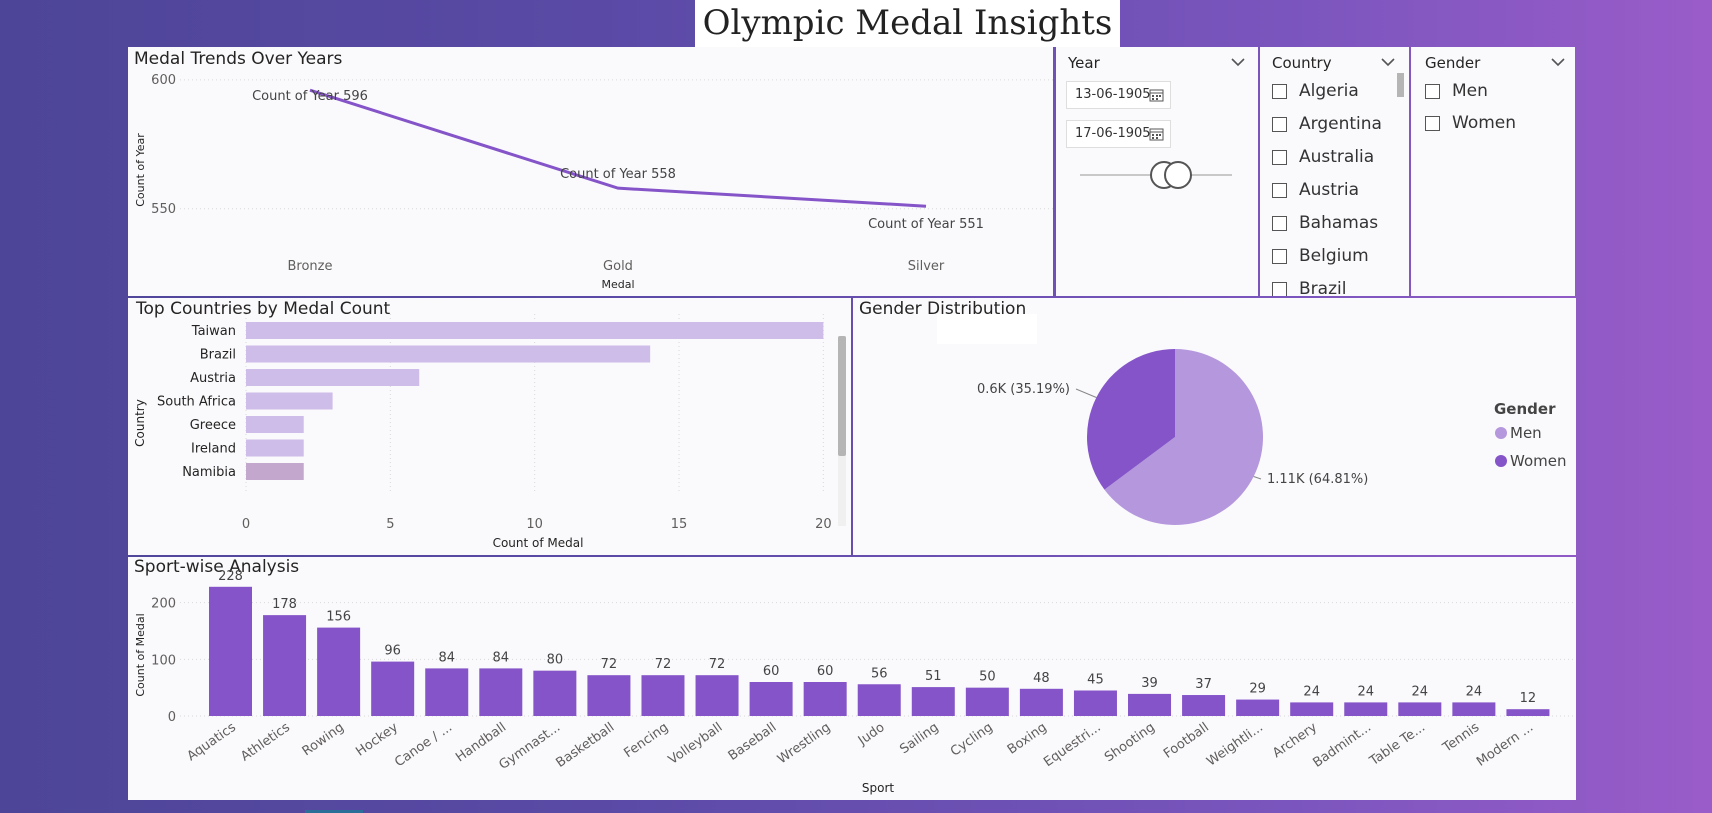 Image resolution: width=1712 pixels, height=813 pixels. What do you see at coordinates (1238, 62) in the screenshot?
I see `year-chevron-down-icon` at bounding box center [1238, 62].